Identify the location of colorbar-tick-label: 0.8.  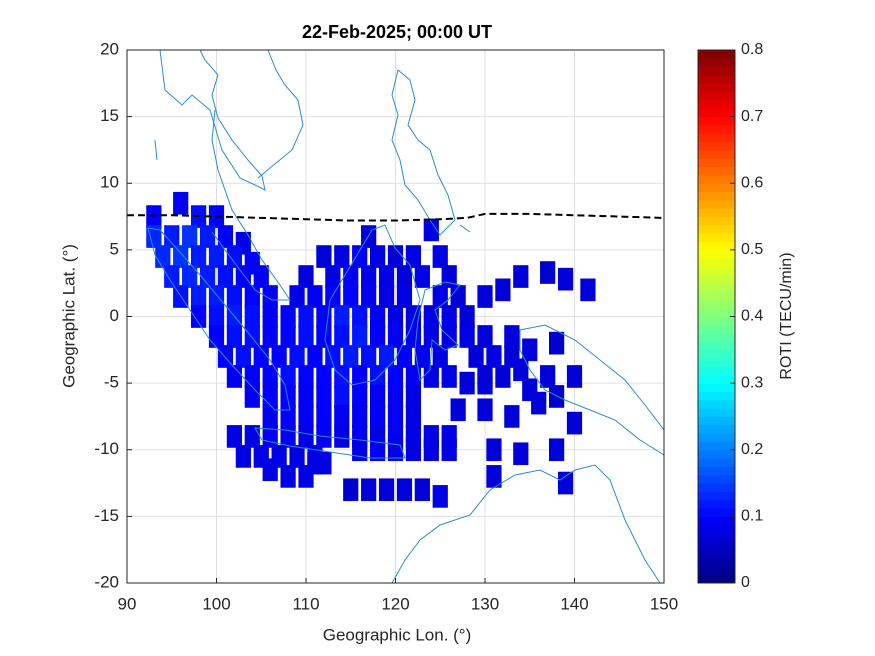
(752, 49).